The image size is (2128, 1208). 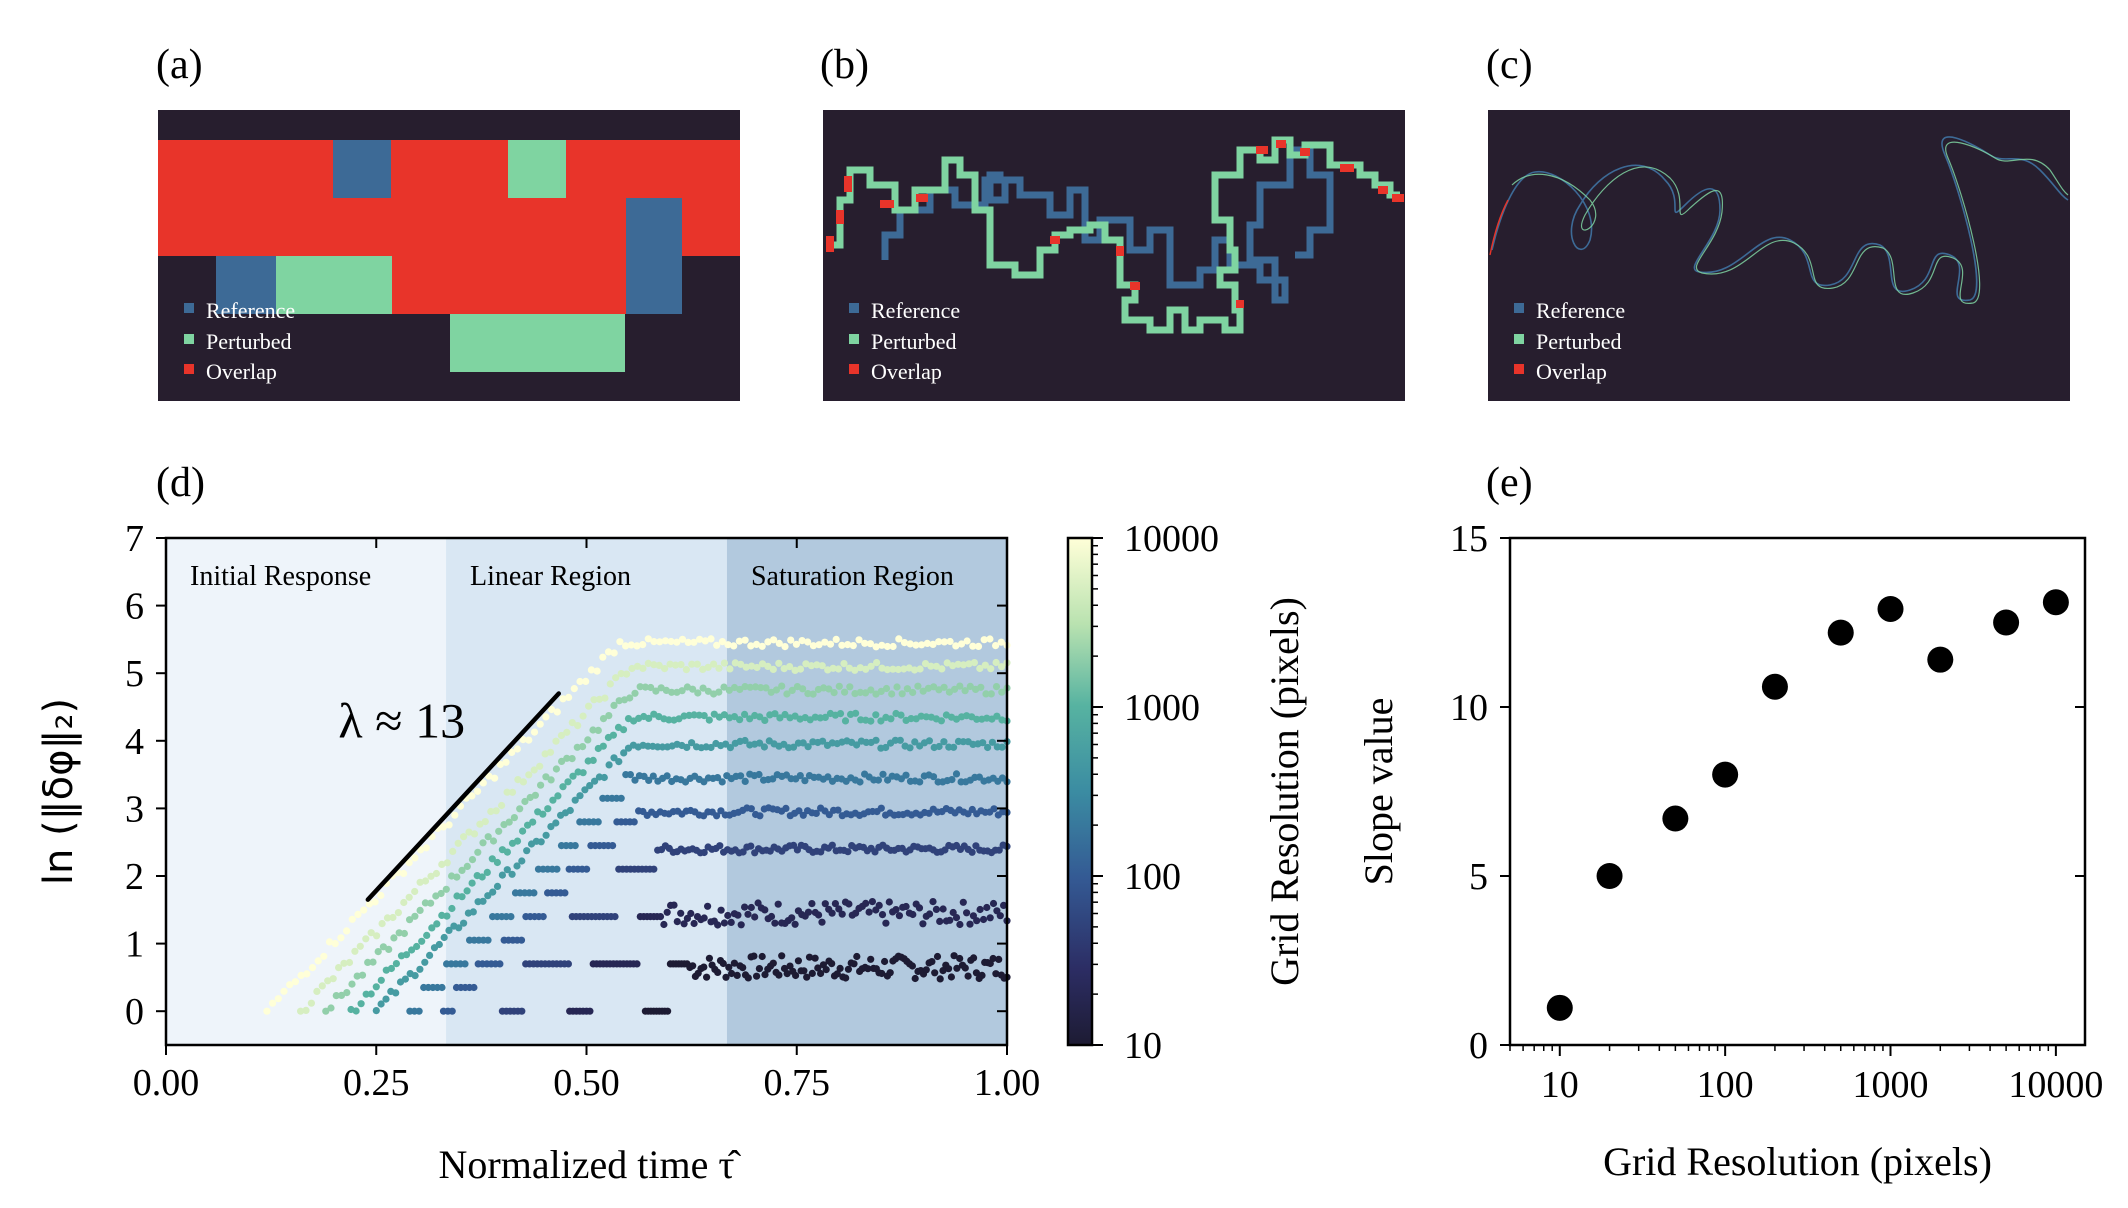 What do you see at coordinates (362, 169) in the screenshot?
I see `panel-a-reference-block` at bounding box center [362, 169].